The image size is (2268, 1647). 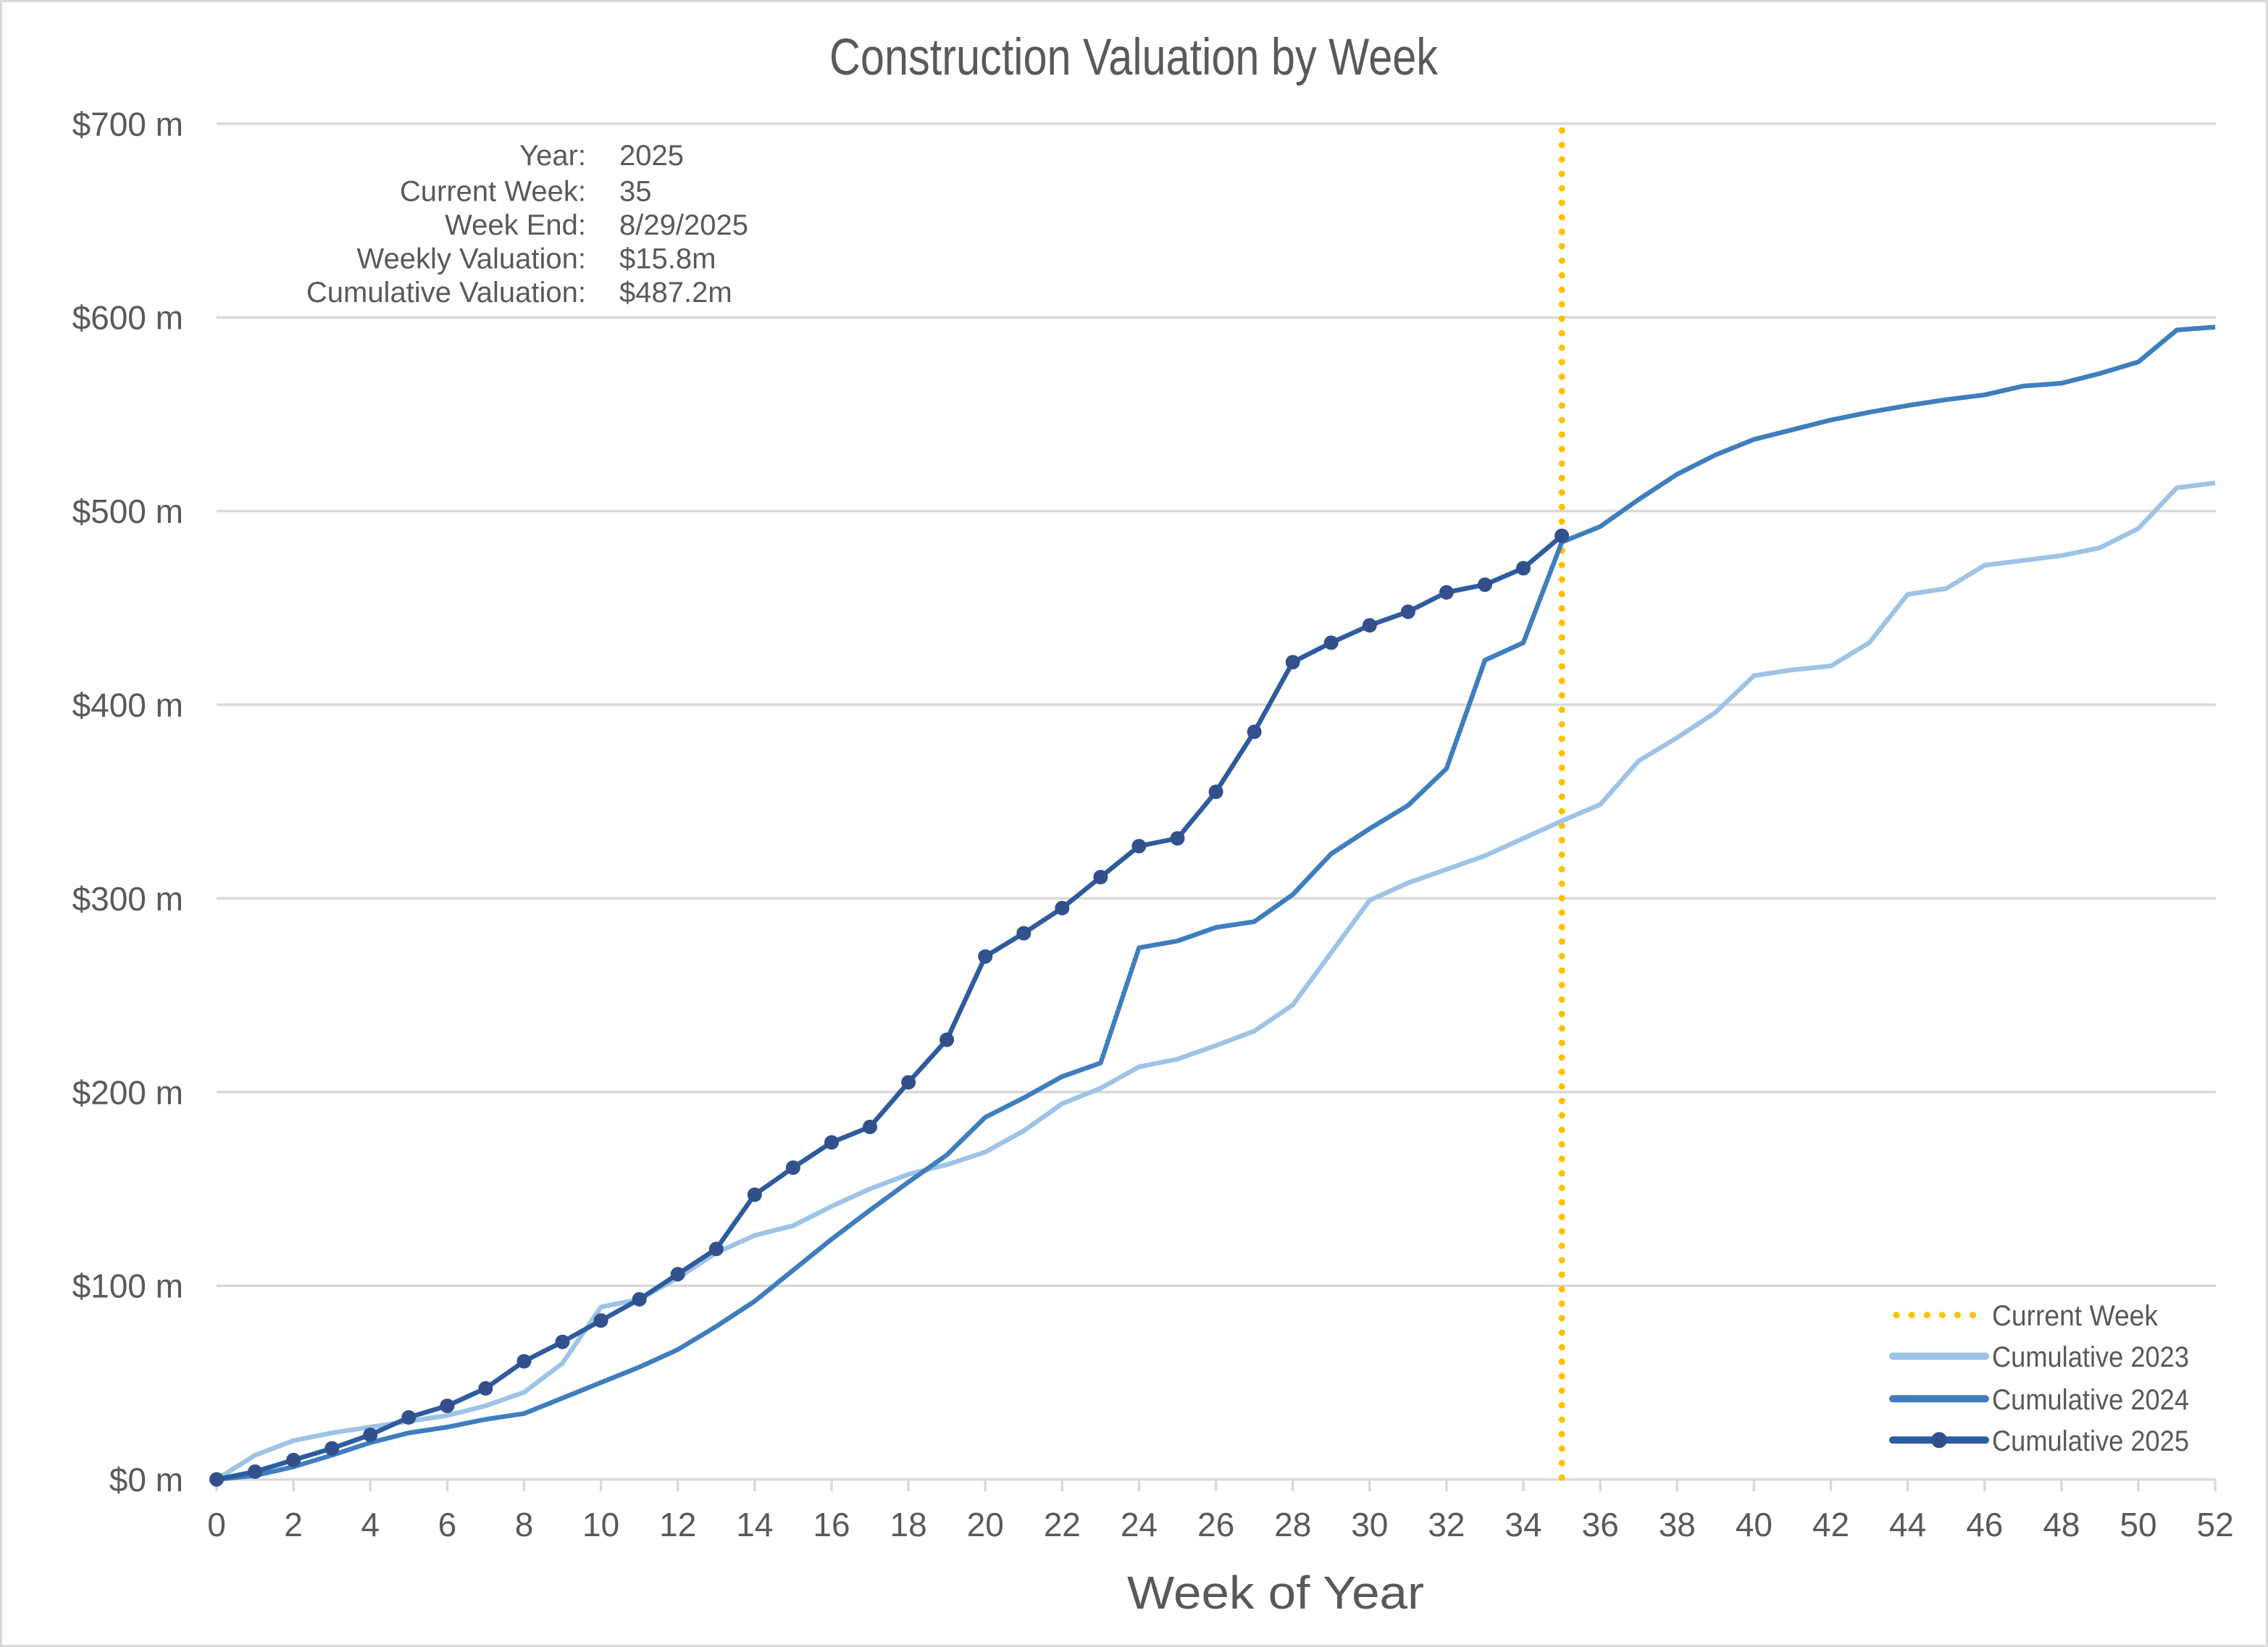 What do you see at coordinates (1985, 1524) in the screenshot?
I see `svg-text: 46` at bounding box center [1985, 1524].